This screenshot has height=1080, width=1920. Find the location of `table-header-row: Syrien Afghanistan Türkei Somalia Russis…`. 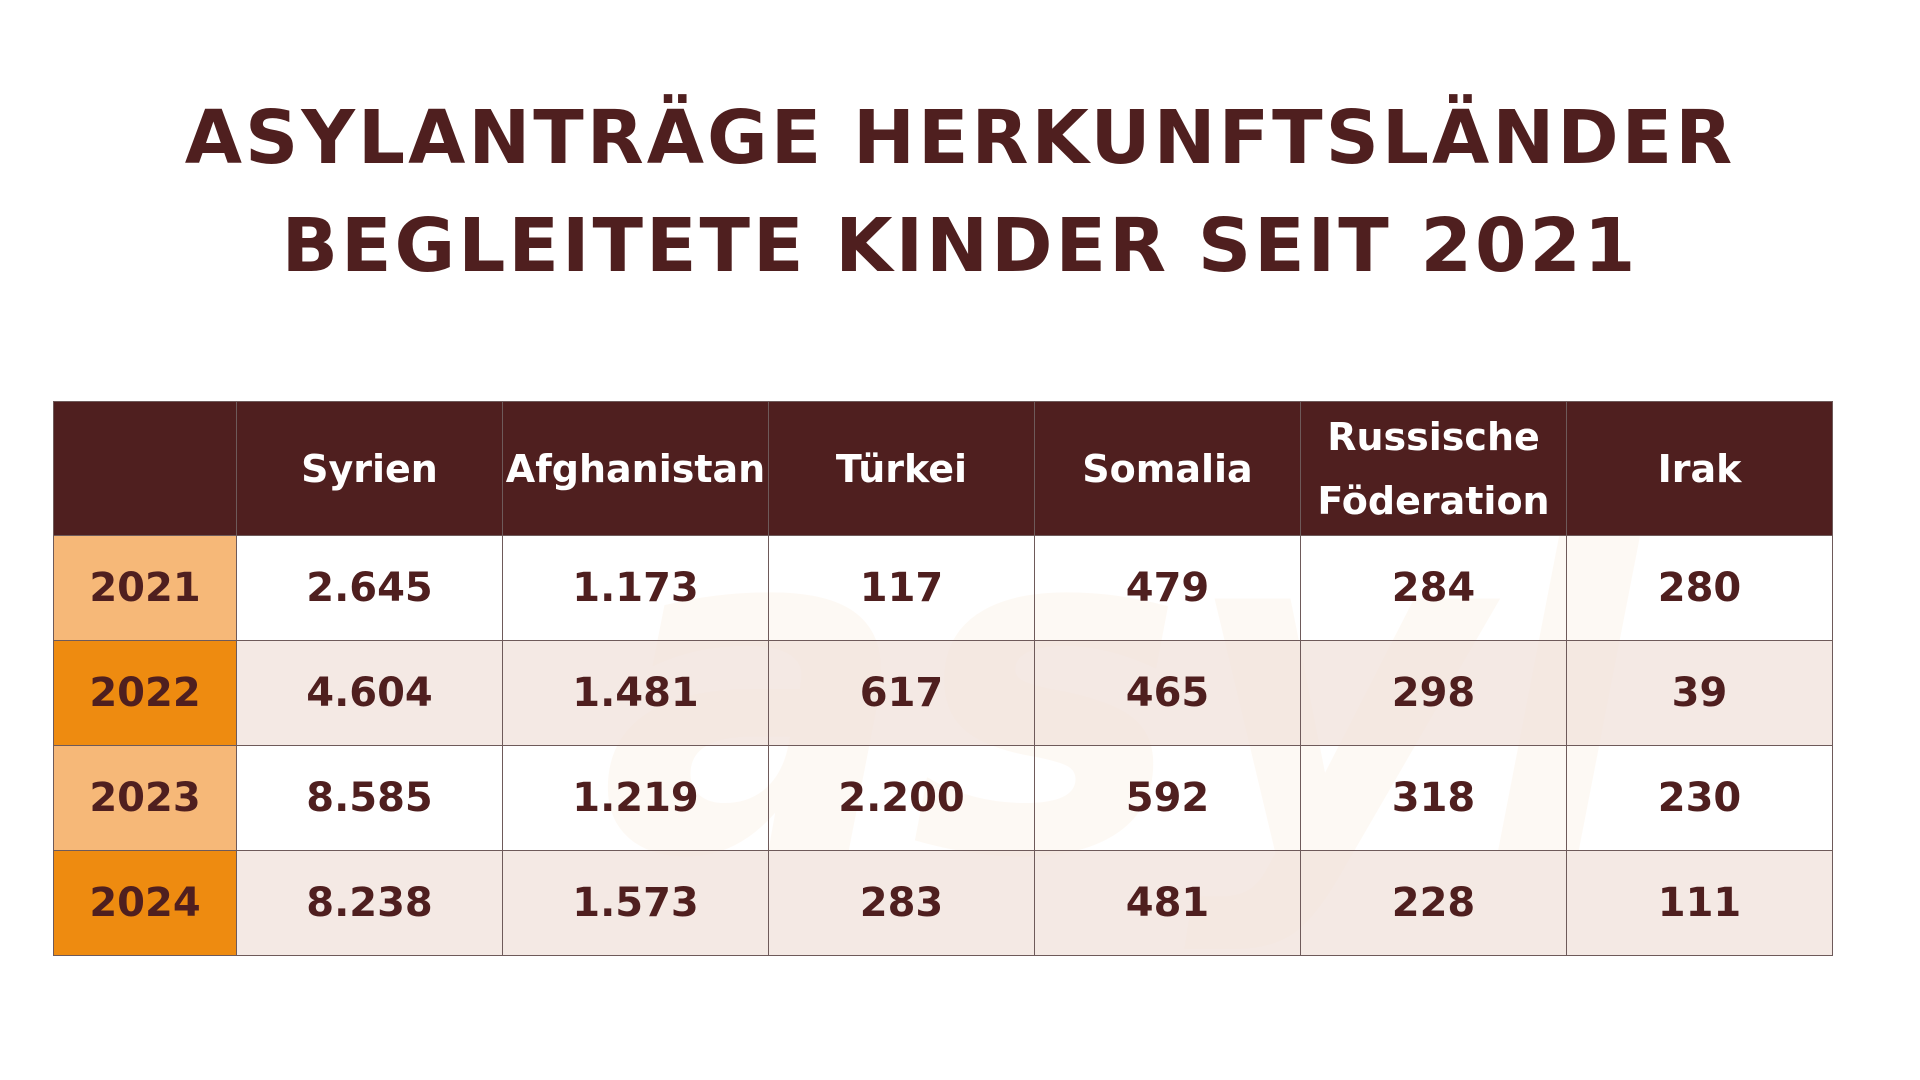

table-header-row: Syrien Afghanistan Türkei Somalia Russis… is located at coordinates (943, 468).